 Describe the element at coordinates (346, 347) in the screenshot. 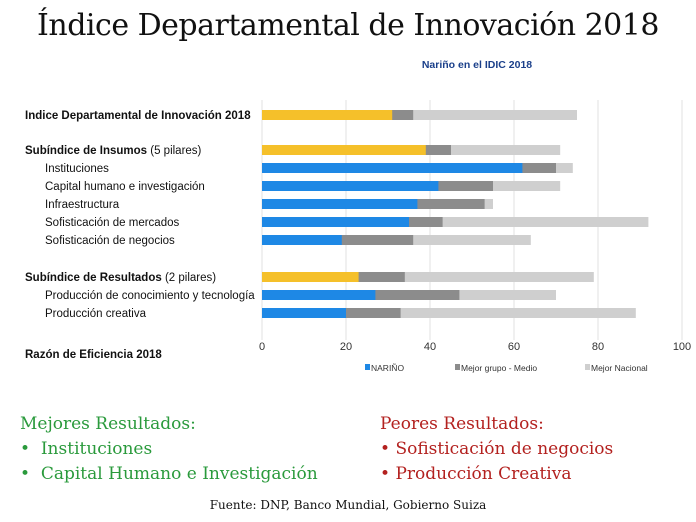

I see `x-tick-label: 20` at that location.